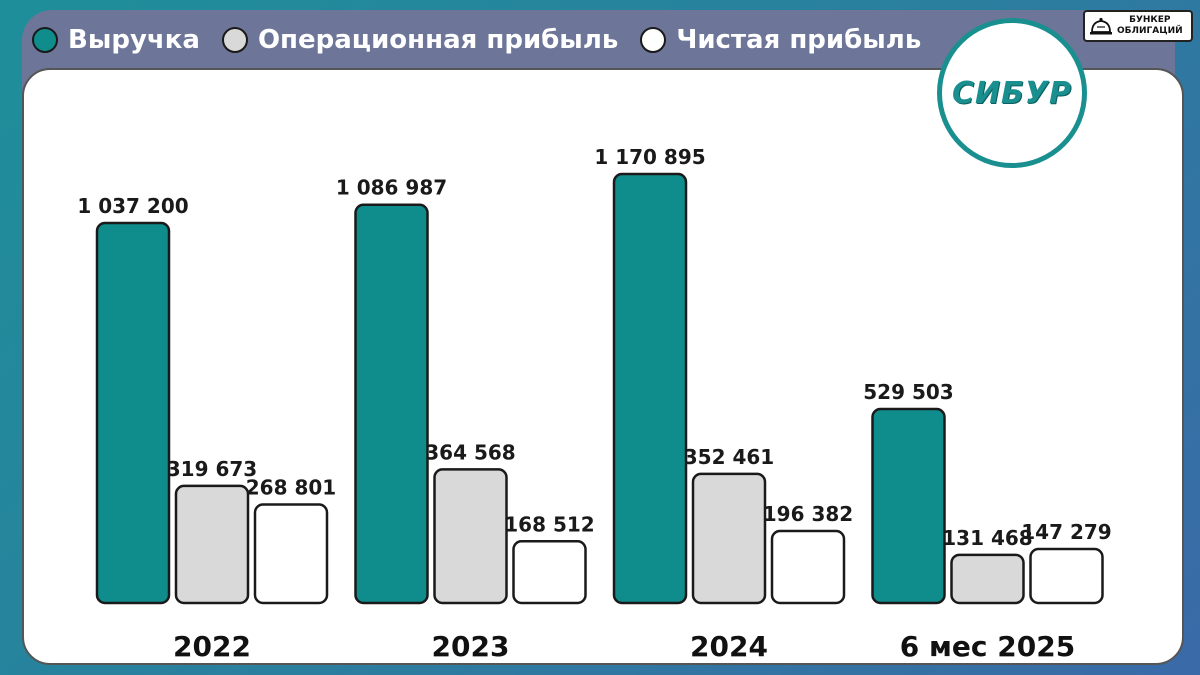 This screenshot has height=675, width=1200. I want to click on category-label: 2024, so click(729, 646).